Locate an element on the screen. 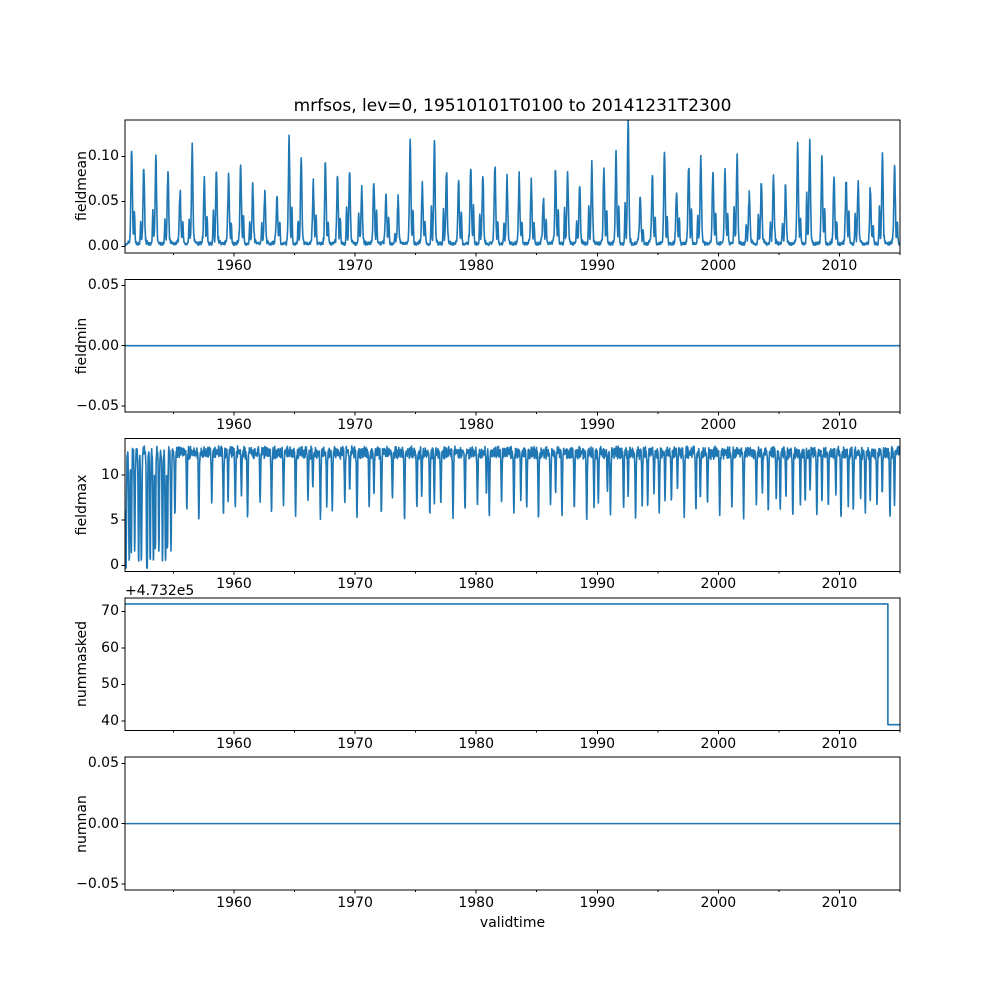 The width and height of the screenshot is (1000, 1000). y-ticks-numnan is located at coordinates (123, 823).